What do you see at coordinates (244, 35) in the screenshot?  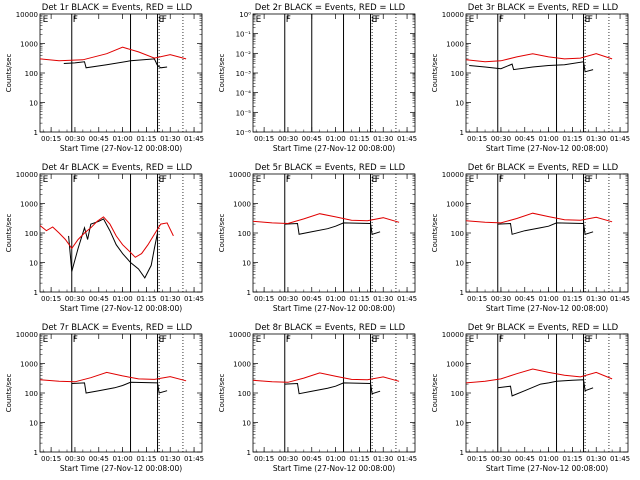 I see `y-tick-label: 10⁻¹` at bounding box center [244, 35].